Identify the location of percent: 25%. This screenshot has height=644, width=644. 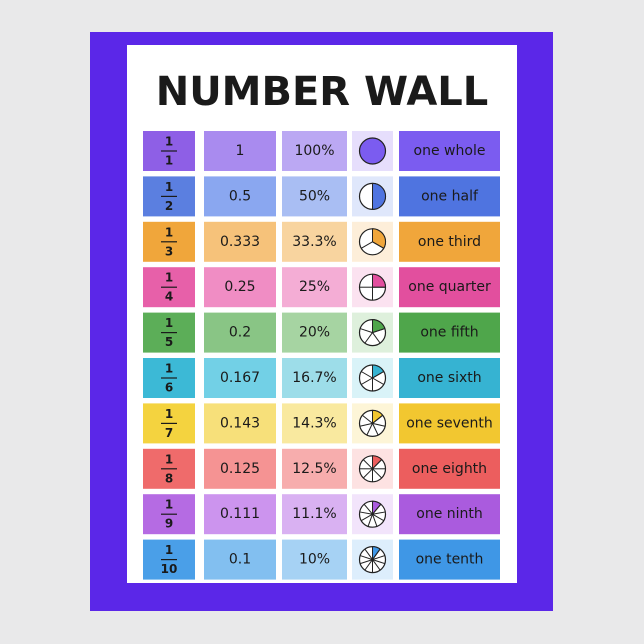
(314, 287).